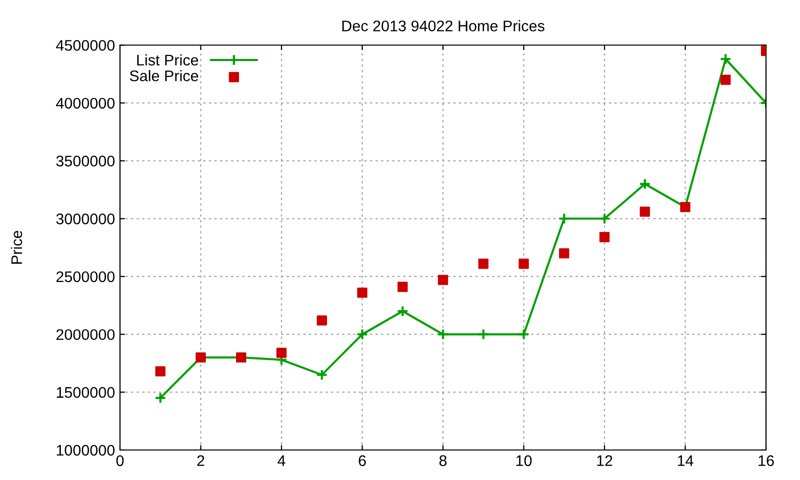  I want to click on y-tick-label: 4000000, so click(85, 103).